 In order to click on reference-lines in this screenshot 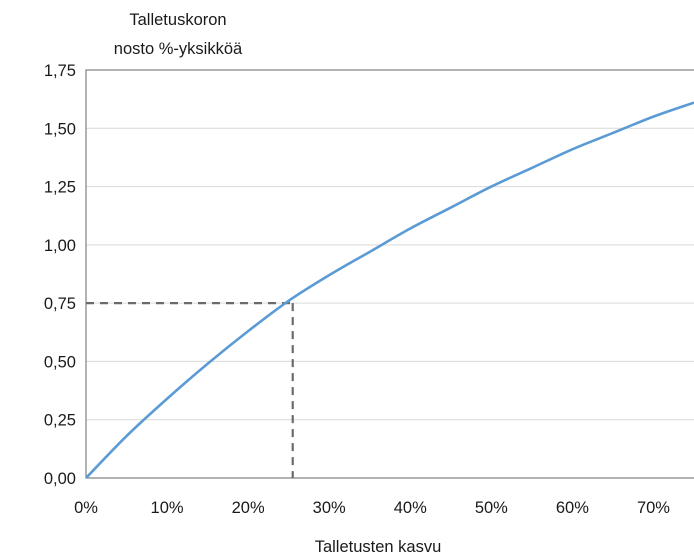, I will do `click(190, 390)`.